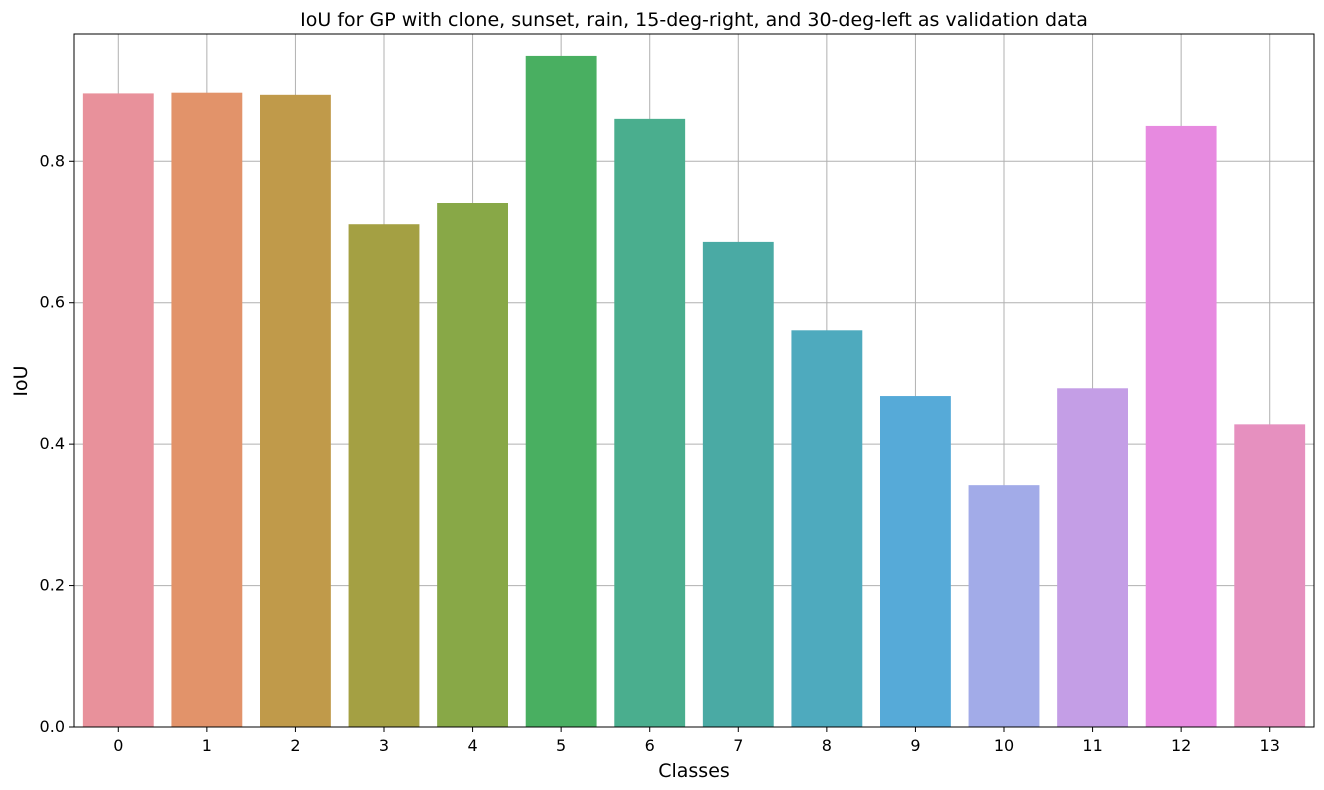 The height and width of the screenshot is (790, 1324). Describe the element at coordinates (694, 771) in the screenshot. I see `x-axis-label: Classes` at that location.